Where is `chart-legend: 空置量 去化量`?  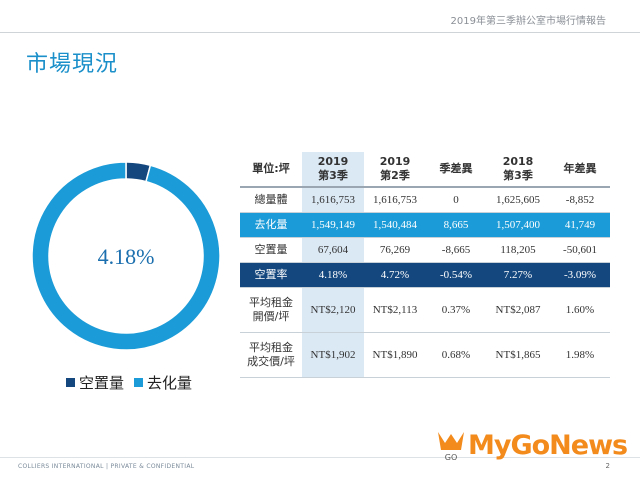 chart-legend: 空置量 去化量 is located at coordinates (129, 382).